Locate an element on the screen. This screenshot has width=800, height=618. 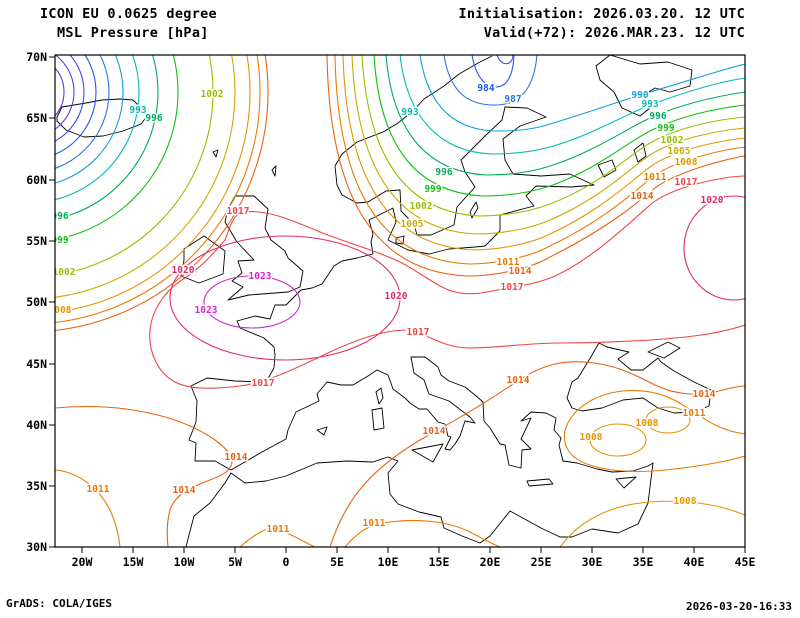
lon-tick-label: 40E is located at coordinates (694, 562).